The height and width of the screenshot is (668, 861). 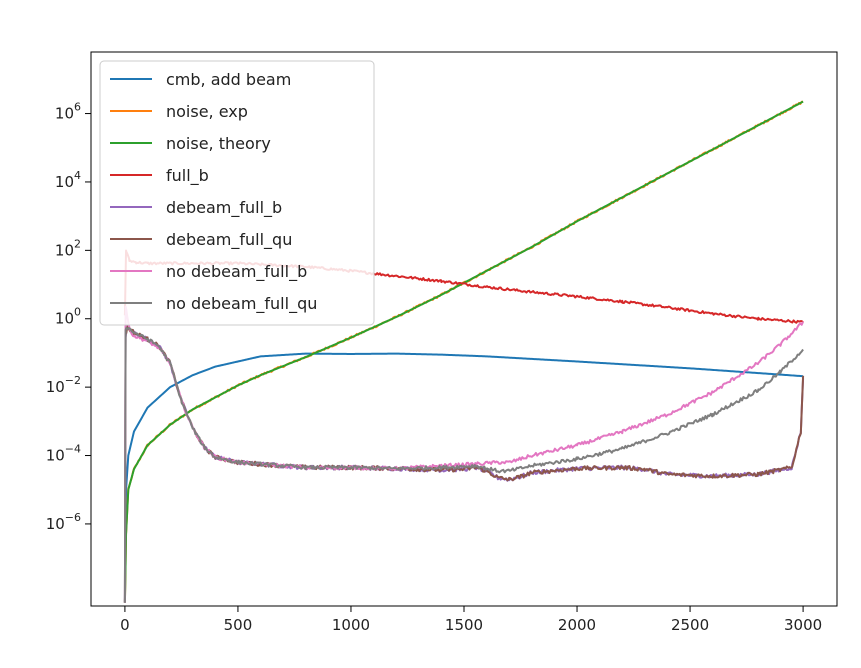 I want to click on y-tick-label: 10⁶, so click(x=68, y=112).